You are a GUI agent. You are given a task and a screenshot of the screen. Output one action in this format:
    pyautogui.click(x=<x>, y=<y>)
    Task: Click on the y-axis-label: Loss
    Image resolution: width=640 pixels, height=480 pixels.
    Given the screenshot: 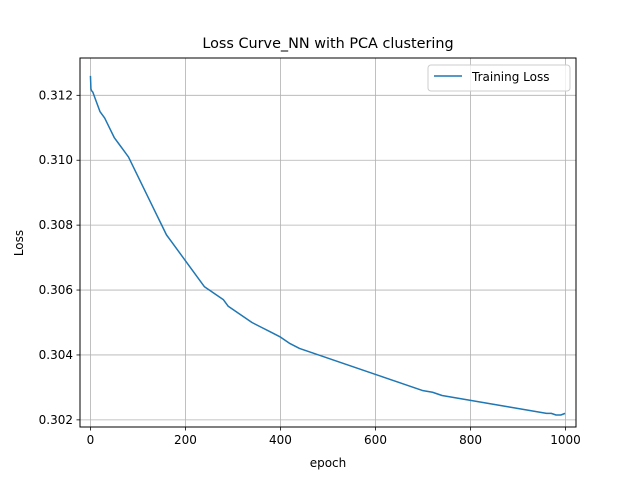 What is the action you would take?
    pyautogui.click(x=19, y=243)
    